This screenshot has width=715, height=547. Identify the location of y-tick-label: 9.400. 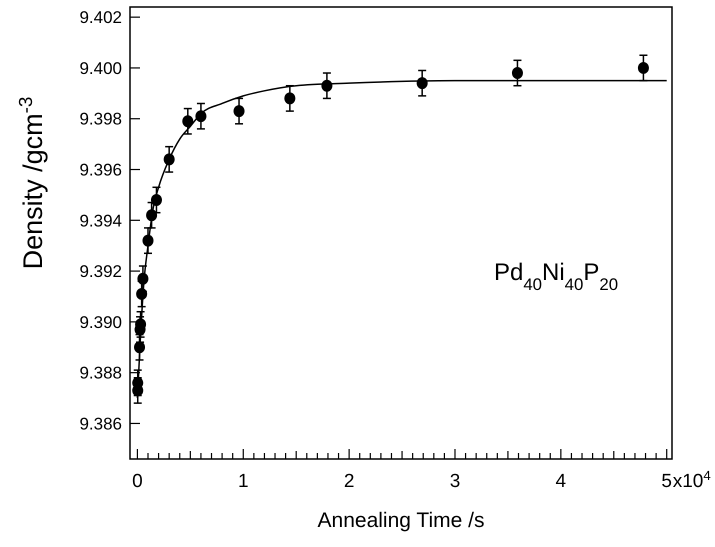
(100, 68).